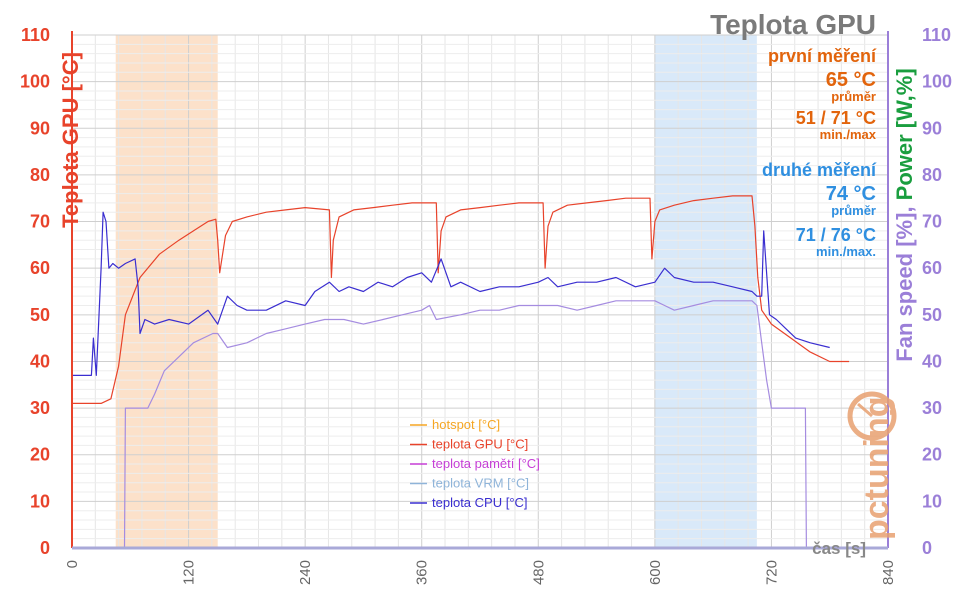  I want to click on y-tick-right: 0, so click(927, 548).